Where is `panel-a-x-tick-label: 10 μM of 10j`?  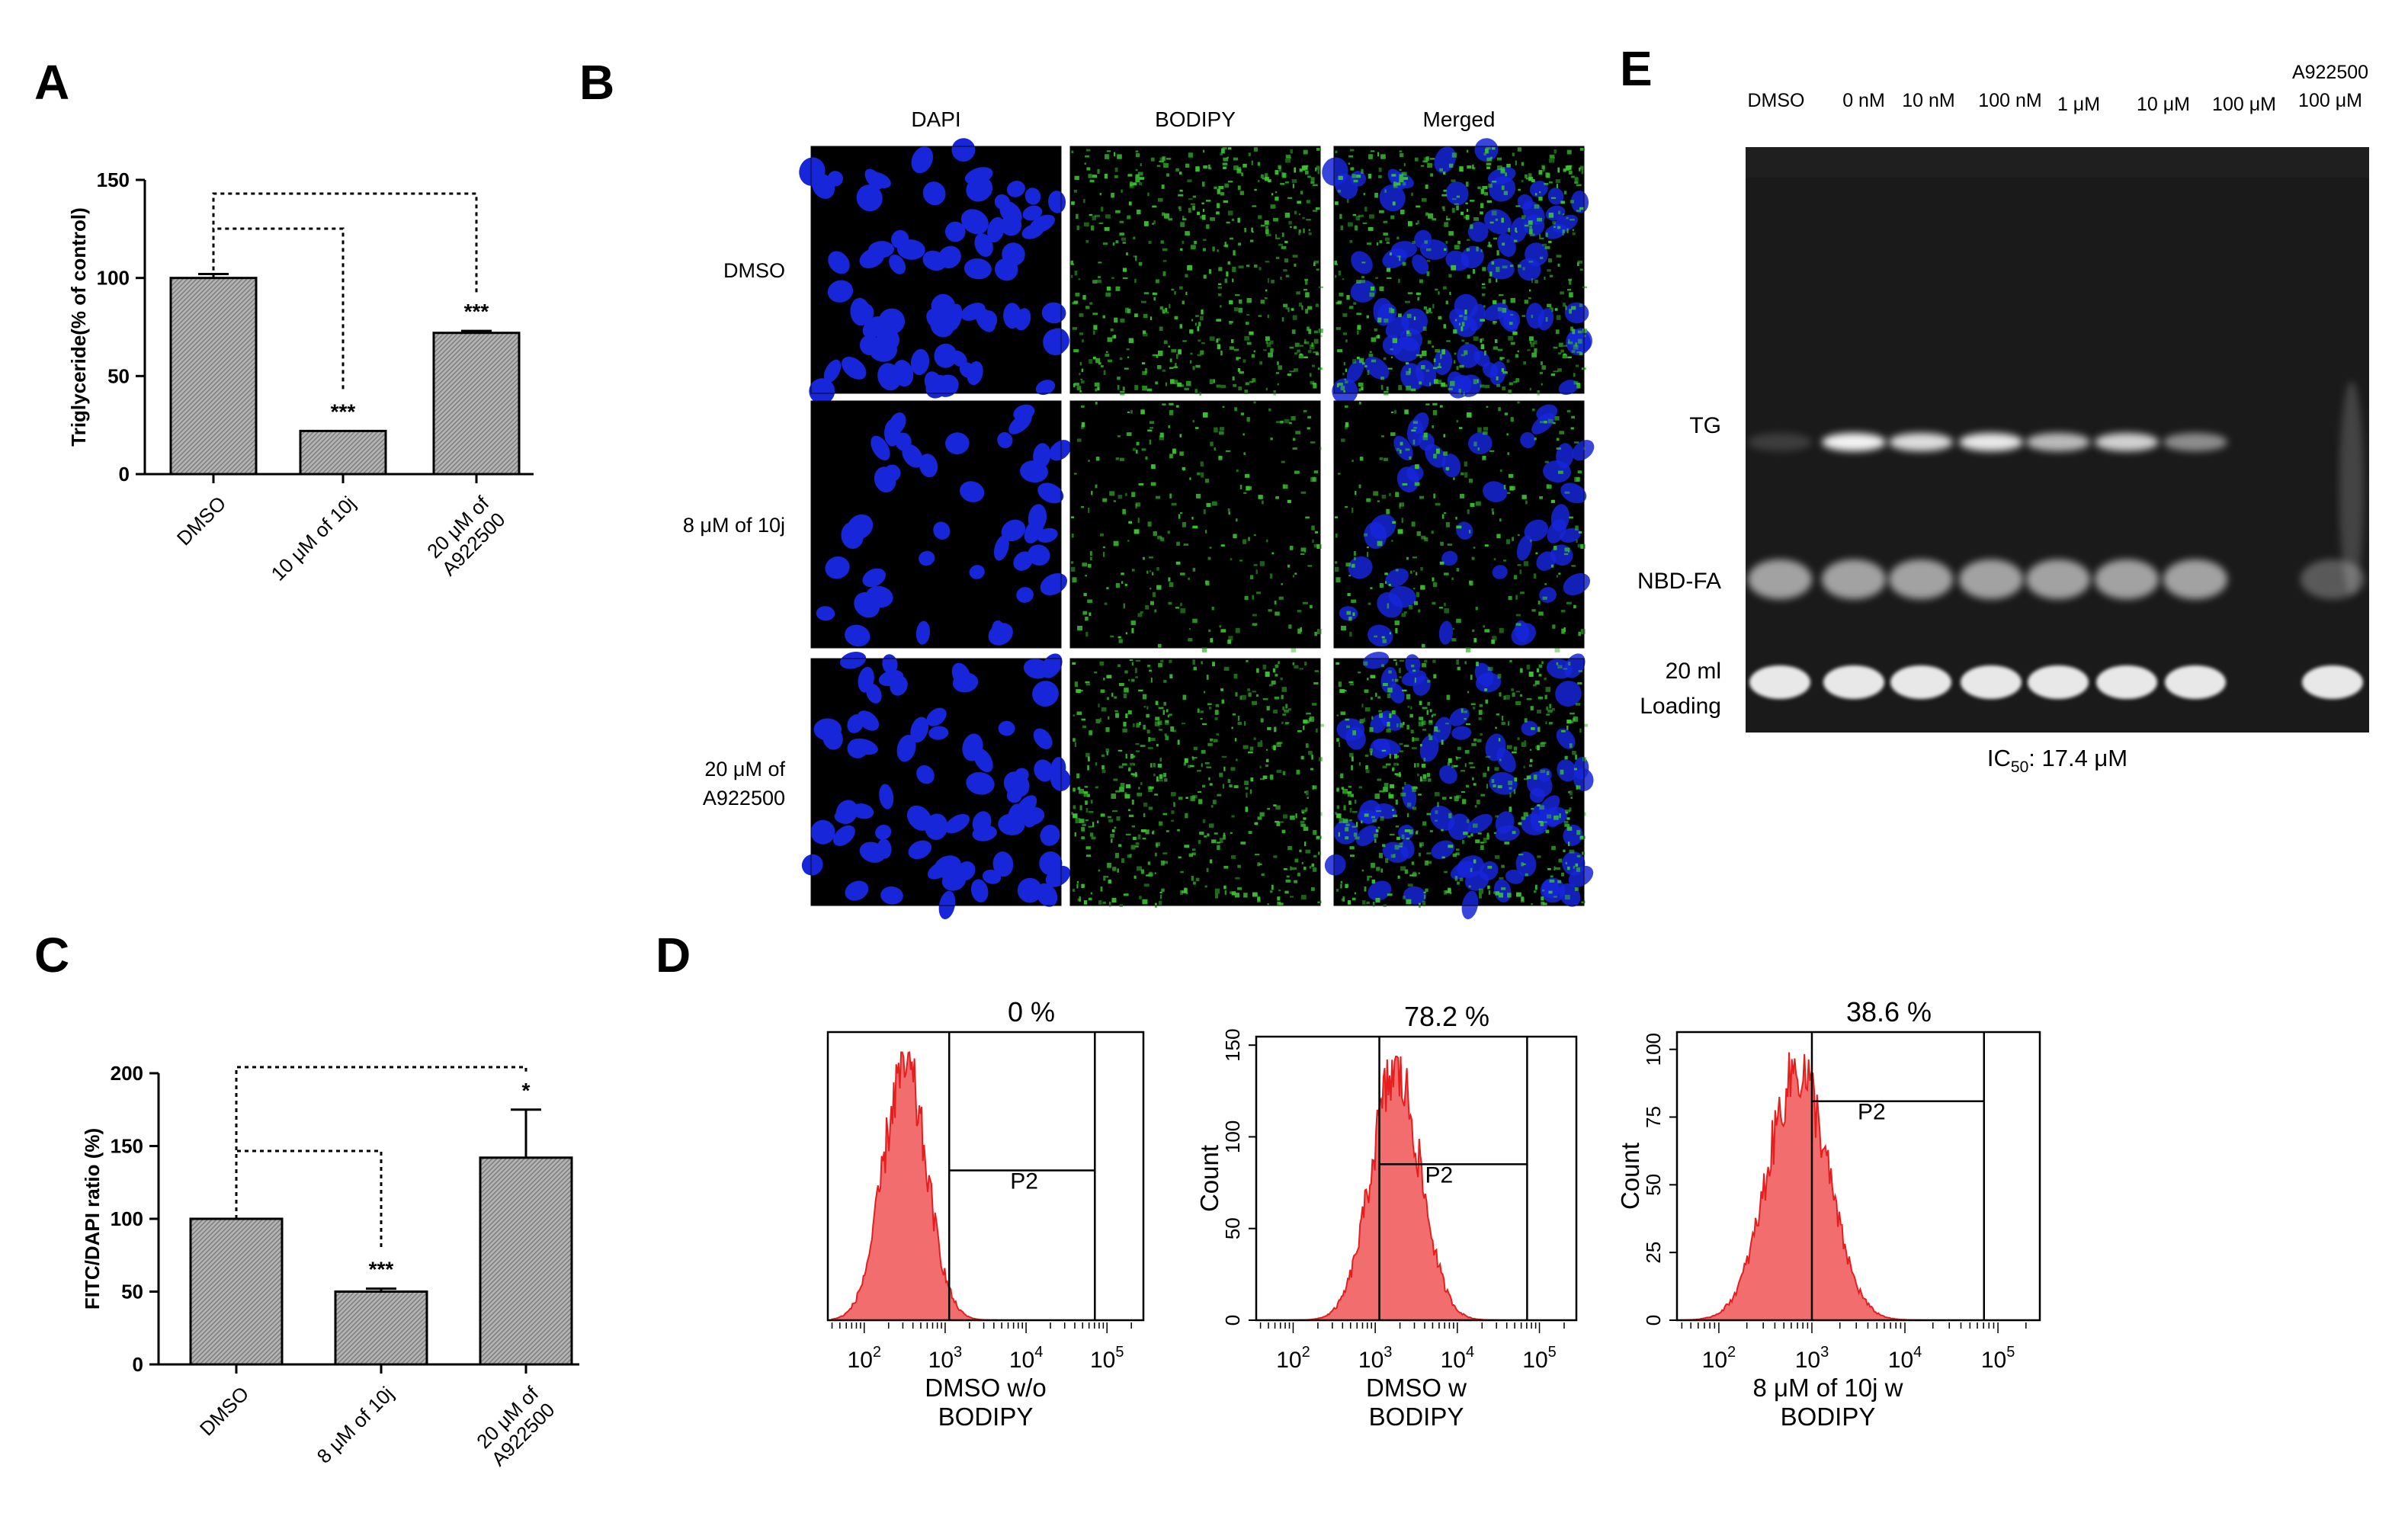
panel-a-x-tick-label: 10 μM of 10j is located at coordinates (313, 538).